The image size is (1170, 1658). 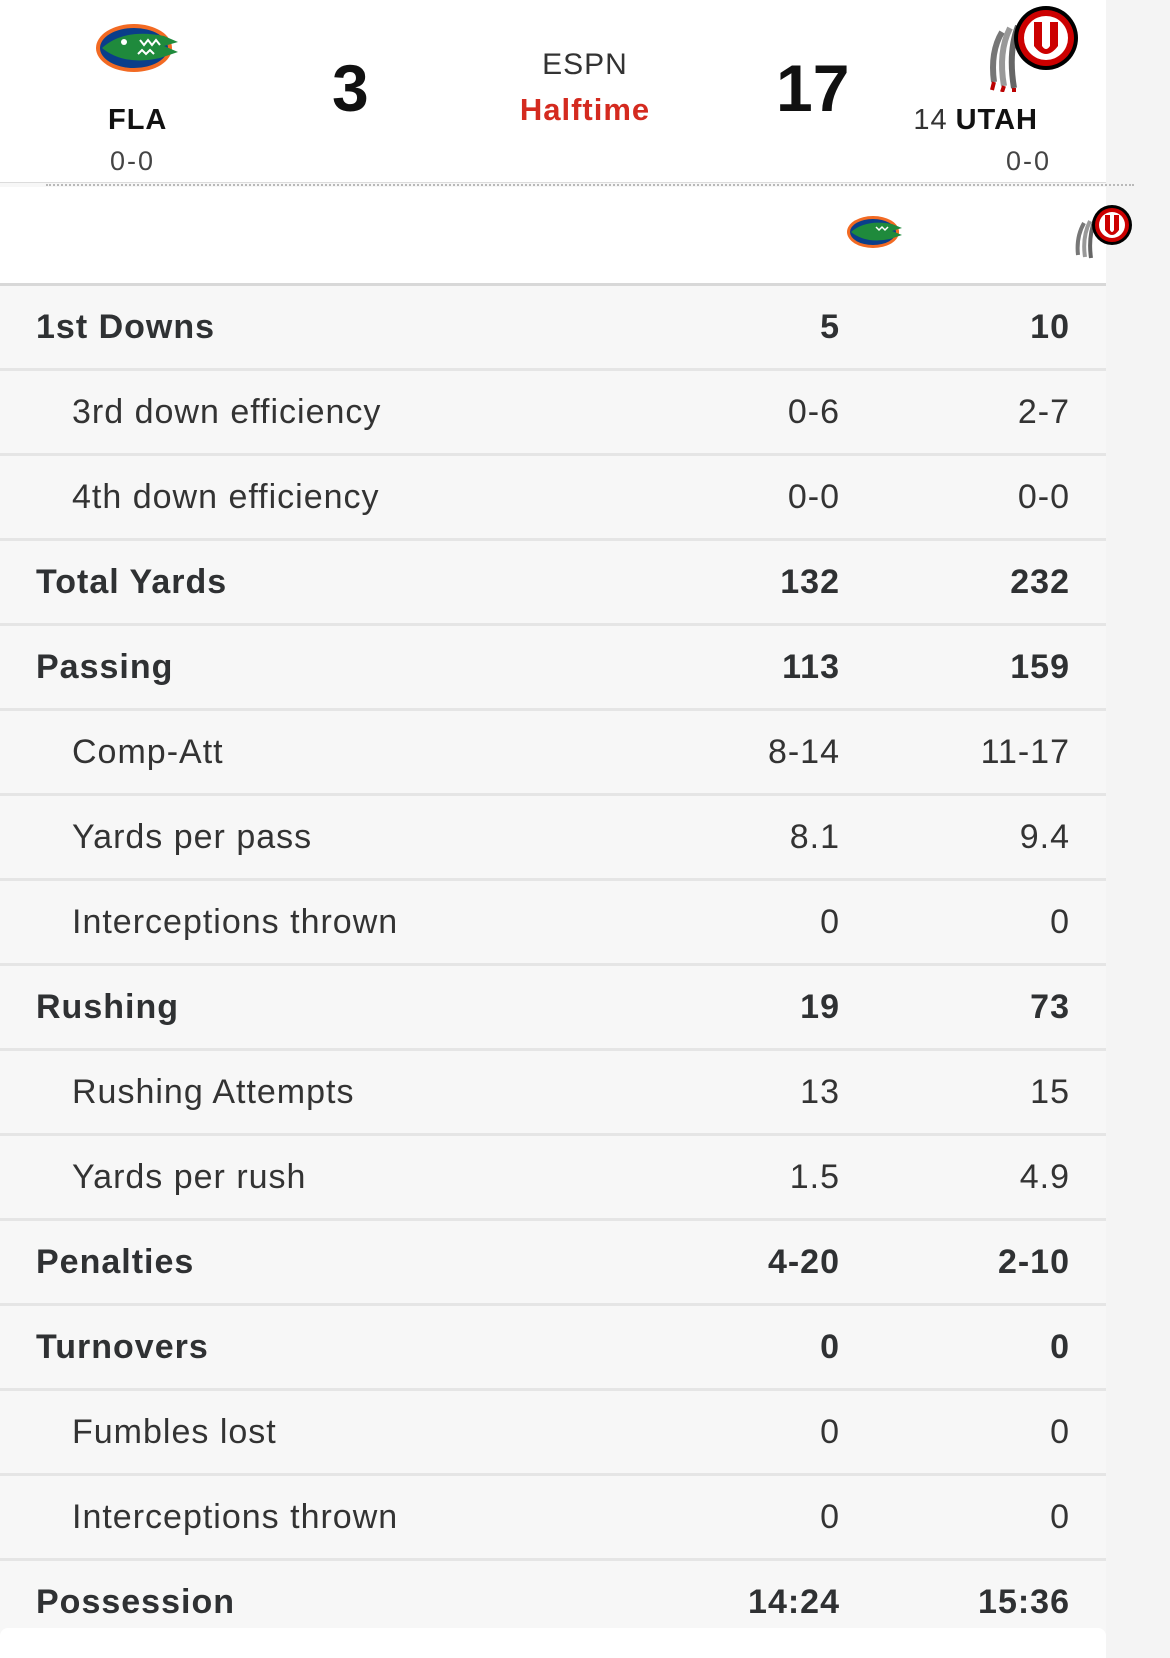 I want to click on away-stat-value: 0-6, so click(x=813, y=412).